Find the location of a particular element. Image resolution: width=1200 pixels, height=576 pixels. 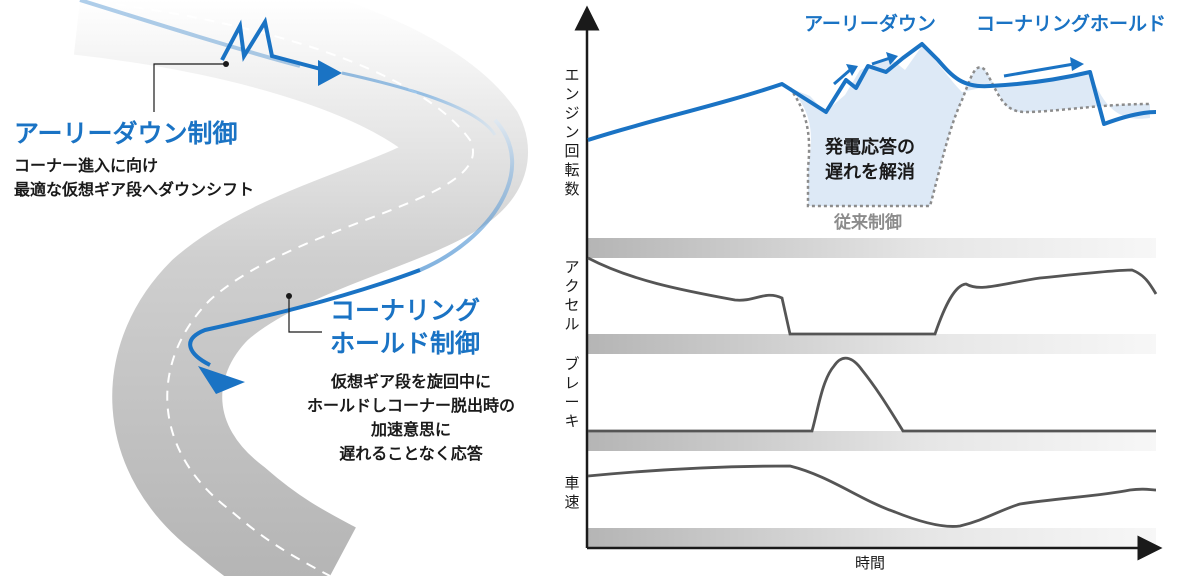

cornering-hold-title-2: ホールド制御 is located at coordinates (405, 343).